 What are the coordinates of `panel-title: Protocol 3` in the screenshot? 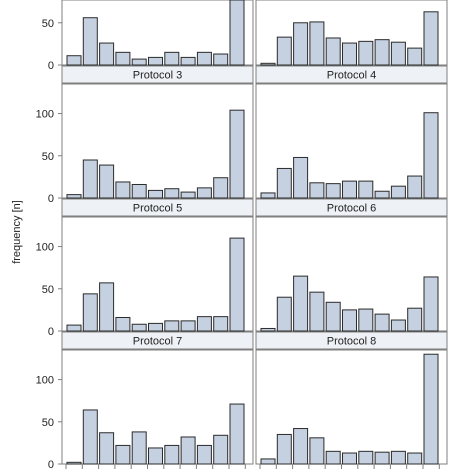 It's located at (158, 76).